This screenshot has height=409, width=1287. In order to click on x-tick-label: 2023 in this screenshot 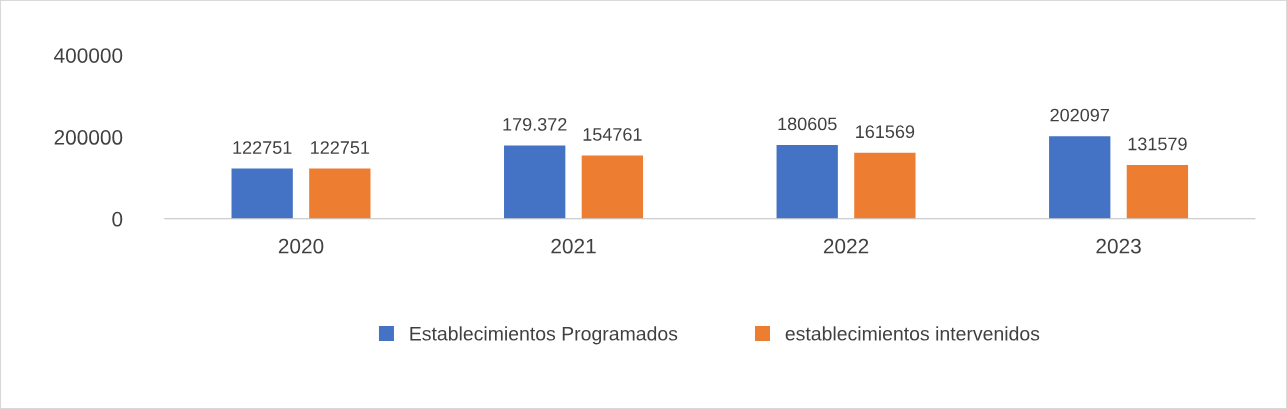, I will do `click(1118, 246)`.